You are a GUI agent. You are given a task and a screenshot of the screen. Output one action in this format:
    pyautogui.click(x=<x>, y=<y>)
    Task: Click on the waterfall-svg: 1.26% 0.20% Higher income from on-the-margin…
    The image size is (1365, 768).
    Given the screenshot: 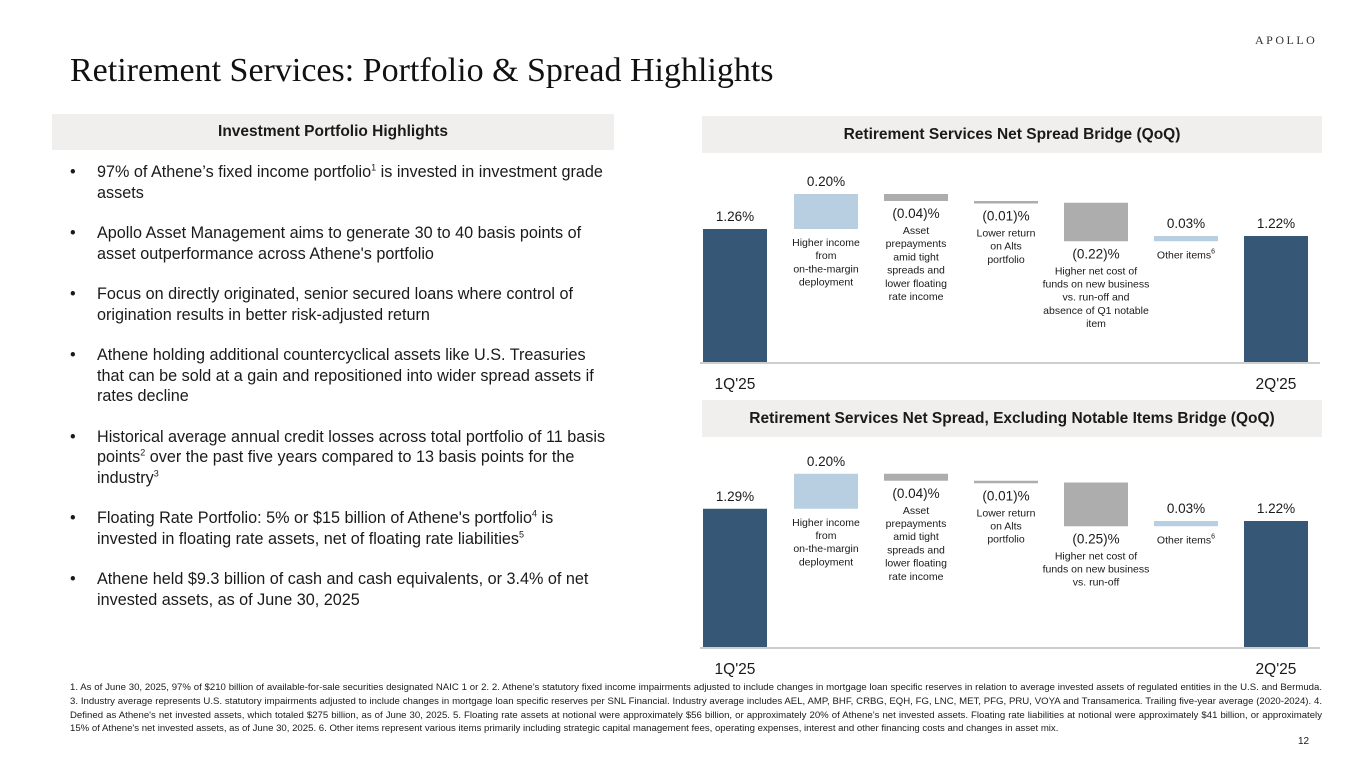 What is the action you would take?
    pyautogui.click(x=1010, y=283)
    